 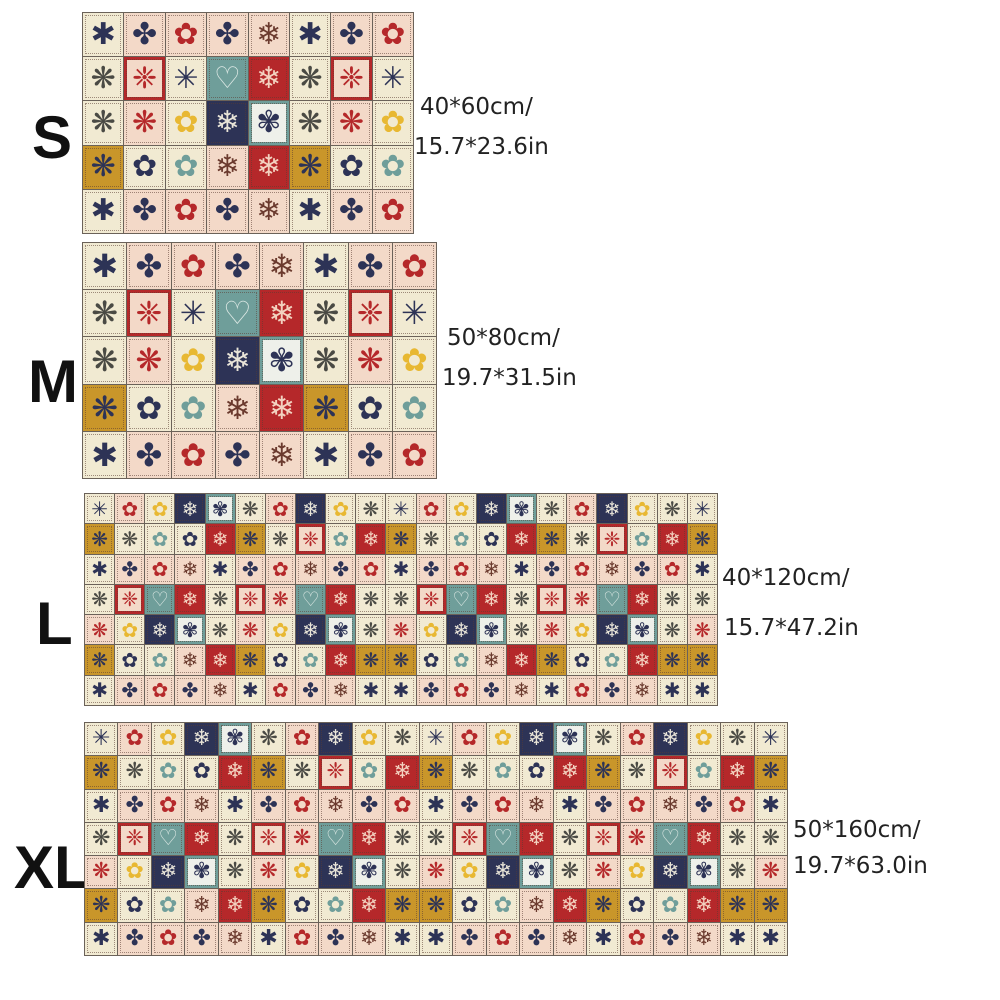 I want to click on tile-motif-icon: ✱, so click(x=101, y=805).